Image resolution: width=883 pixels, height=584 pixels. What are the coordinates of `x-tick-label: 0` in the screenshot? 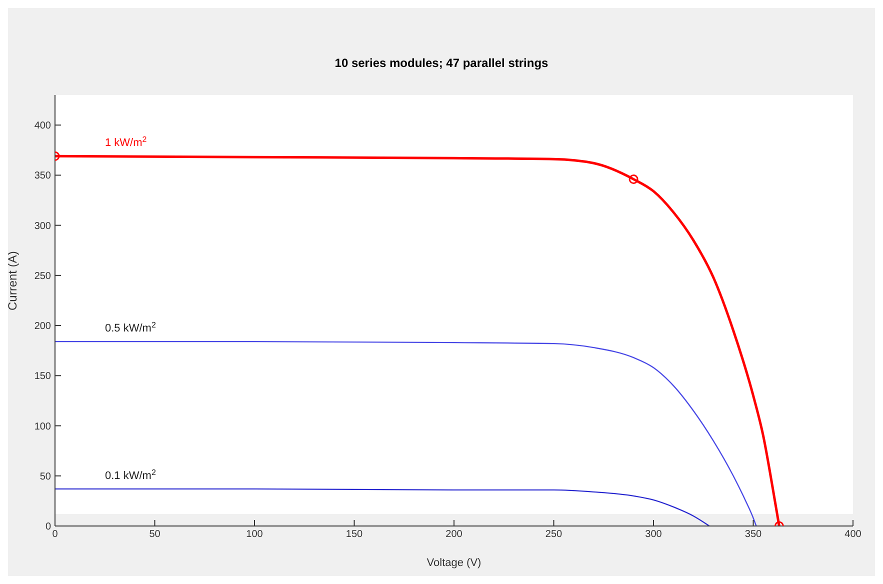 It's located at (55, 534).